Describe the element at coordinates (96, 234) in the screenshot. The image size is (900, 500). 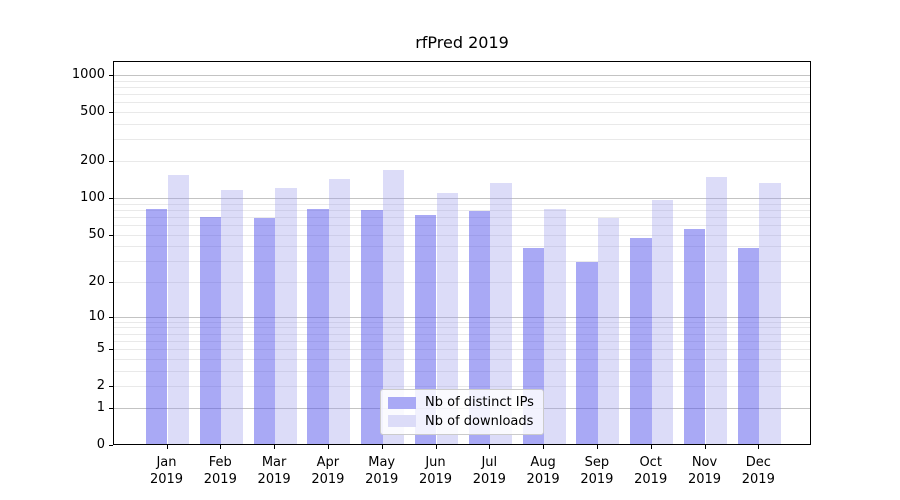
I see `y-tick-label-50: 50` at that location.